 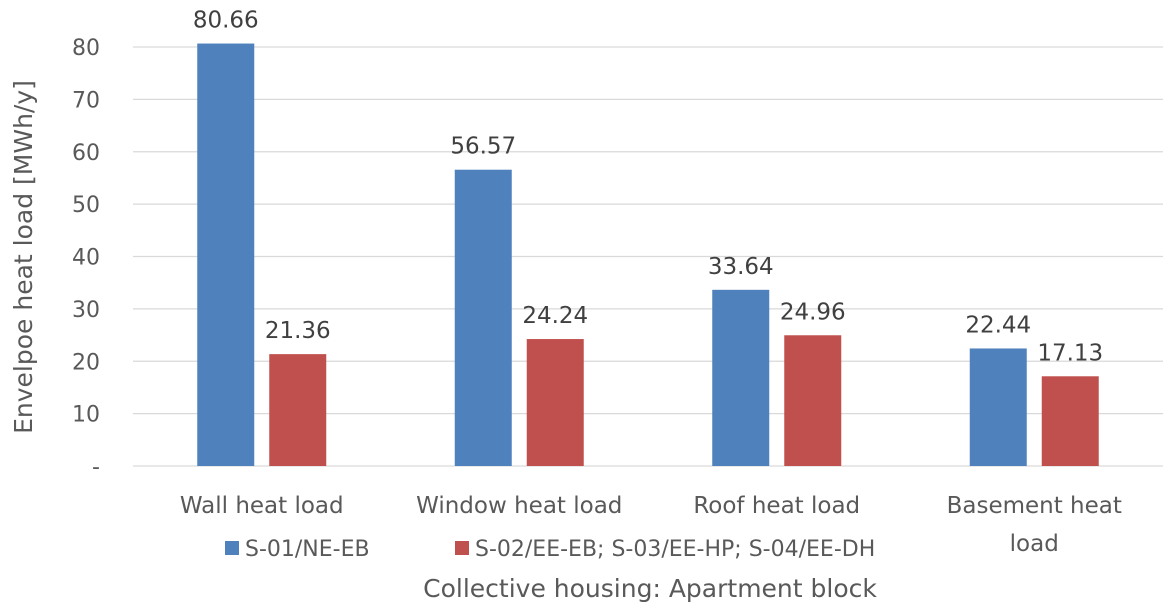 I want to click on y-tick-label-4: 40, so click(x=86, y=258).